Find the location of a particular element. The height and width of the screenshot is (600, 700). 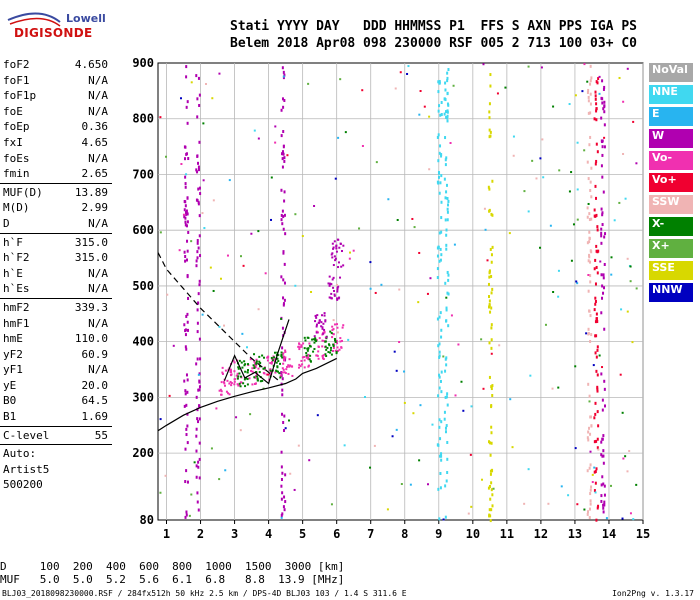

logo-digisonde: DIGISONDE is located at coordinates (53, 33).